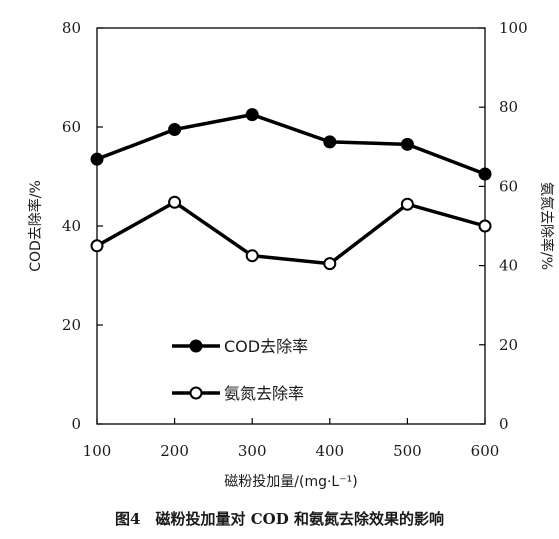  What do you see at coordinates (71, 28) in the screenshot?
I see `y-left-tick-label: 80` at bounding box center [71, 28].